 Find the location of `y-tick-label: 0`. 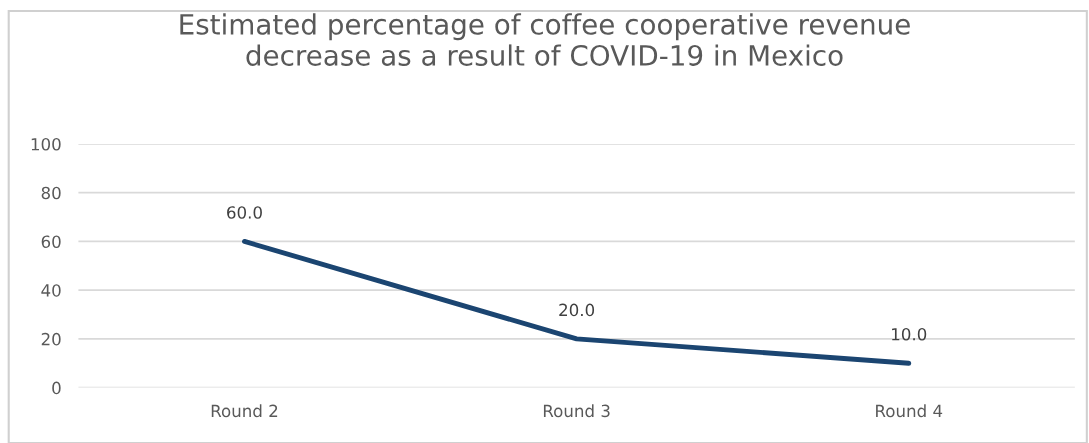

y-tick-label: 0 is located at coordinates (56, 388).